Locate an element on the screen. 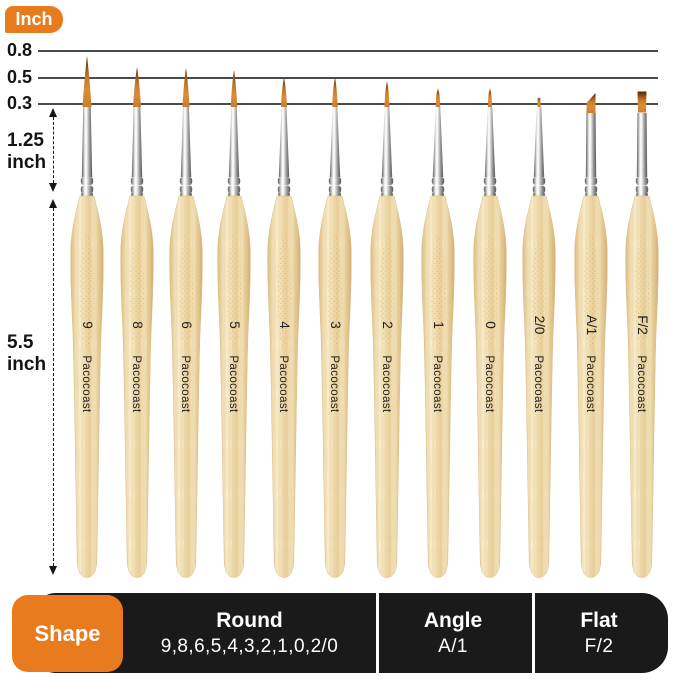 The height and width of the screenshot is (679, 679). brush-size-label: 1 is located at coordinates (438, 325).